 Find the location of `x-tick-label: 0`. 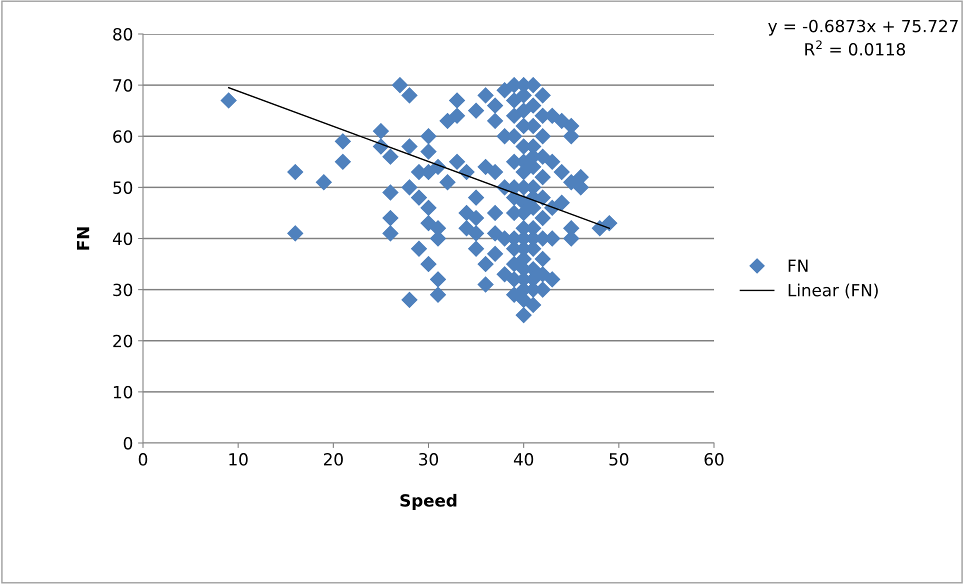

x-tick-label: 0 is located at coordinates (143, 459).